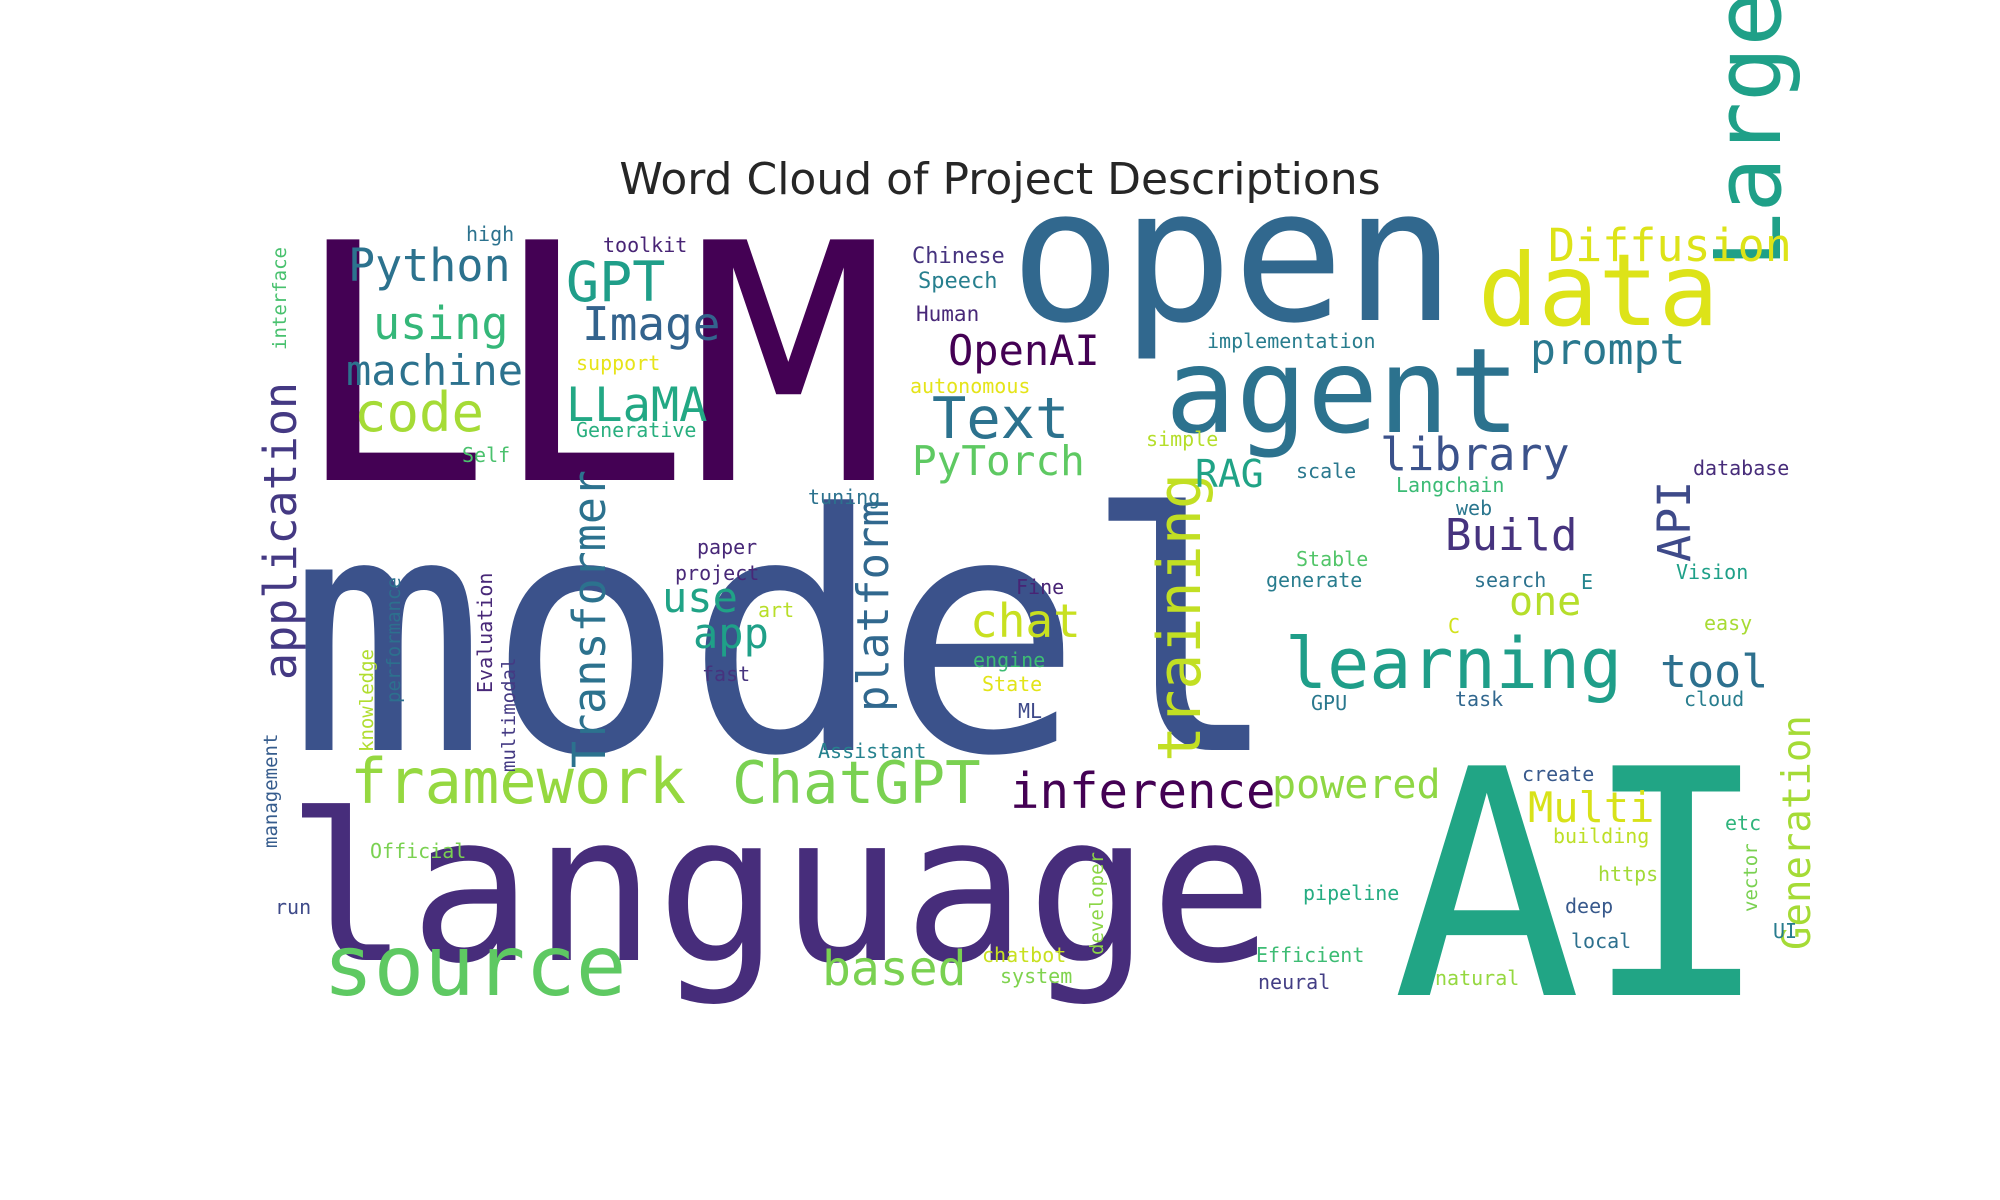 This screenshot has height=1200, width=2000. Describe the element at coordinates (731, 633) in the screenshot. I see `word-app: app` at that location.